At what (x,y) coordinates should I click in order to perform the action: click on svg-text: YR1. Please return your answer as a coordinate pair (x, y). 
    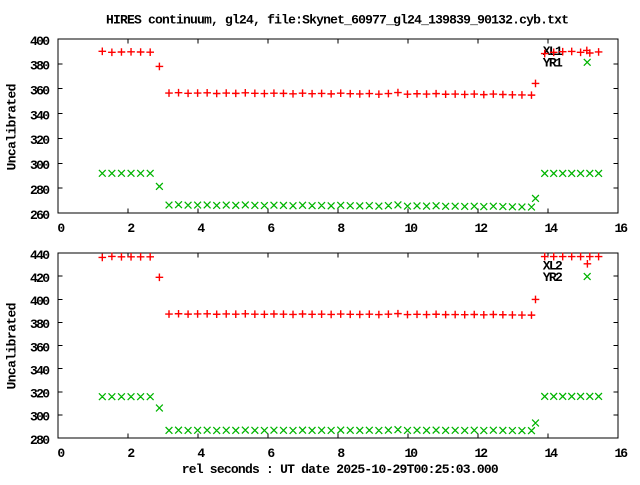
    Looking at the image, I should click on (553, 62).